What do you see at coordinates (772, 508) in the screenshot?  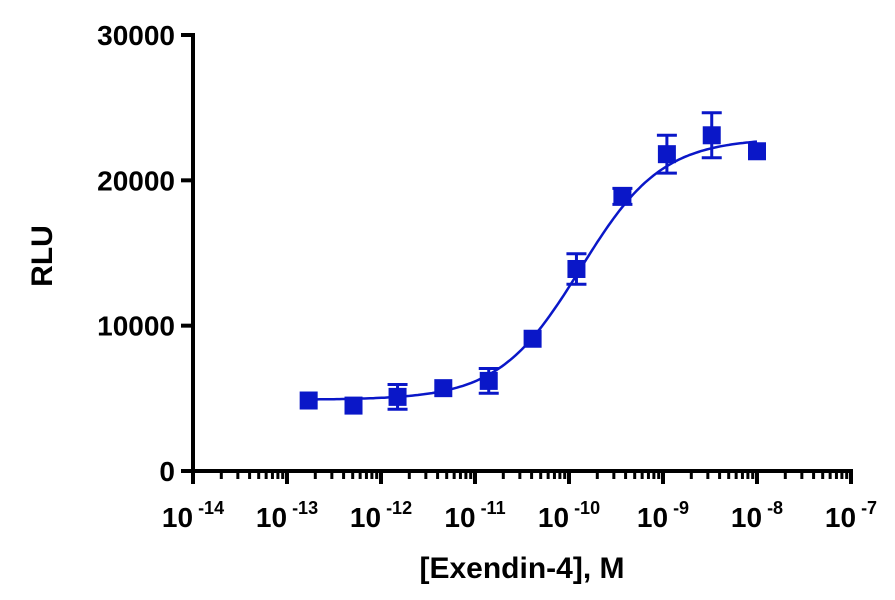 I see `x-tick-exponent: -8` at bounding box center [772, 508].